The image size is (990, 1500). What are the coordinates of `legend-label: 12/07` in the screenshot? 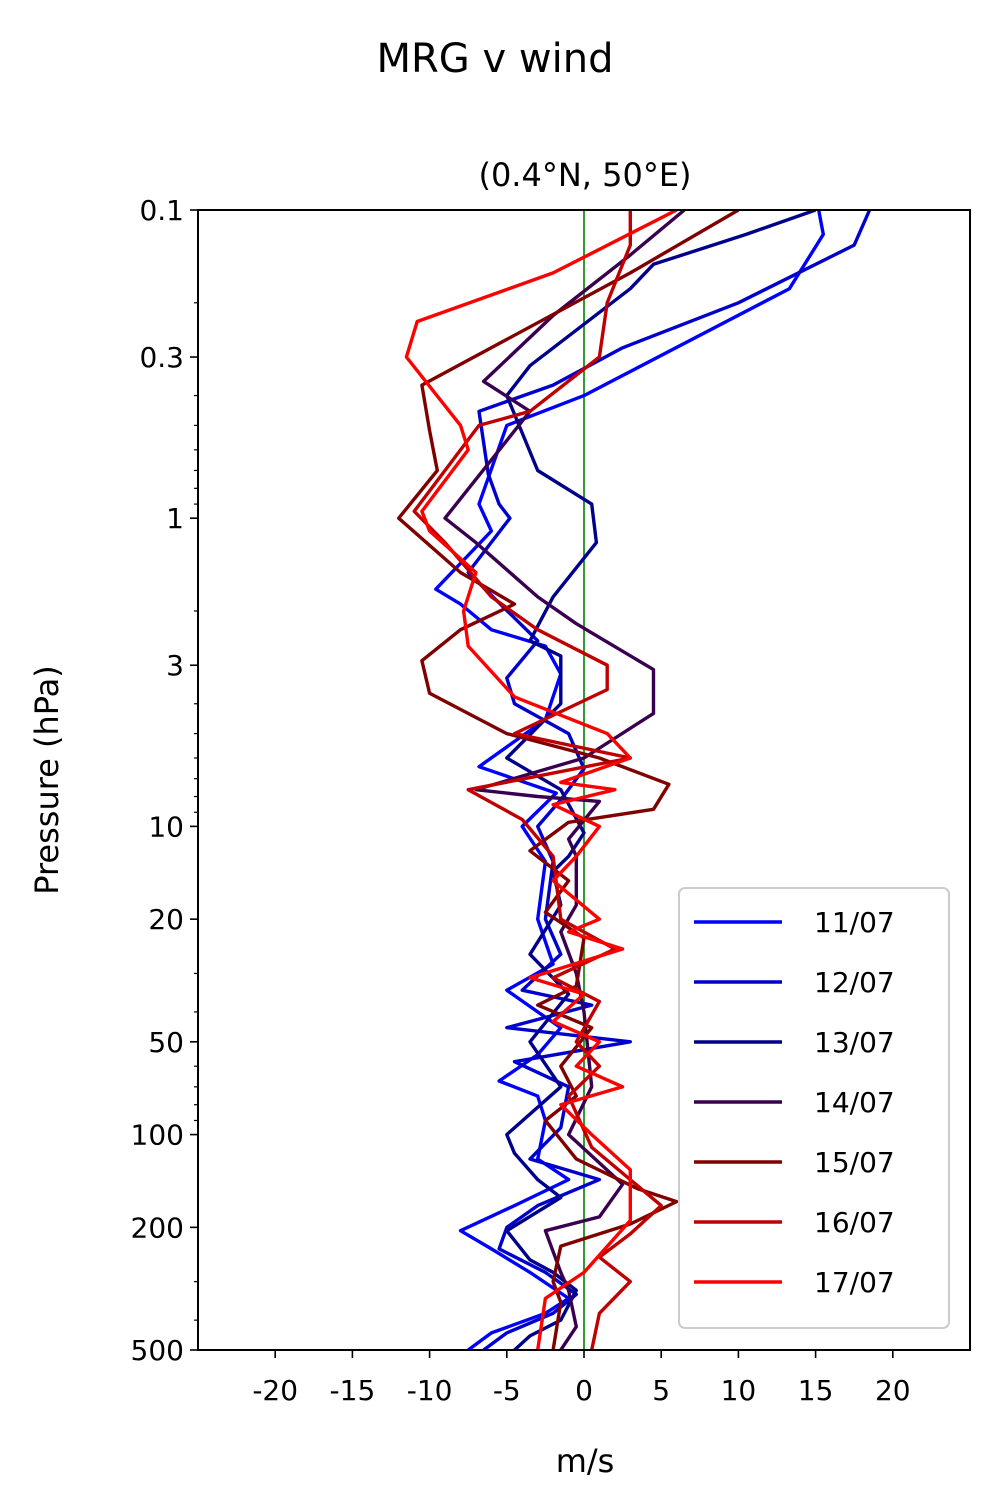 It's located at (854, 982).